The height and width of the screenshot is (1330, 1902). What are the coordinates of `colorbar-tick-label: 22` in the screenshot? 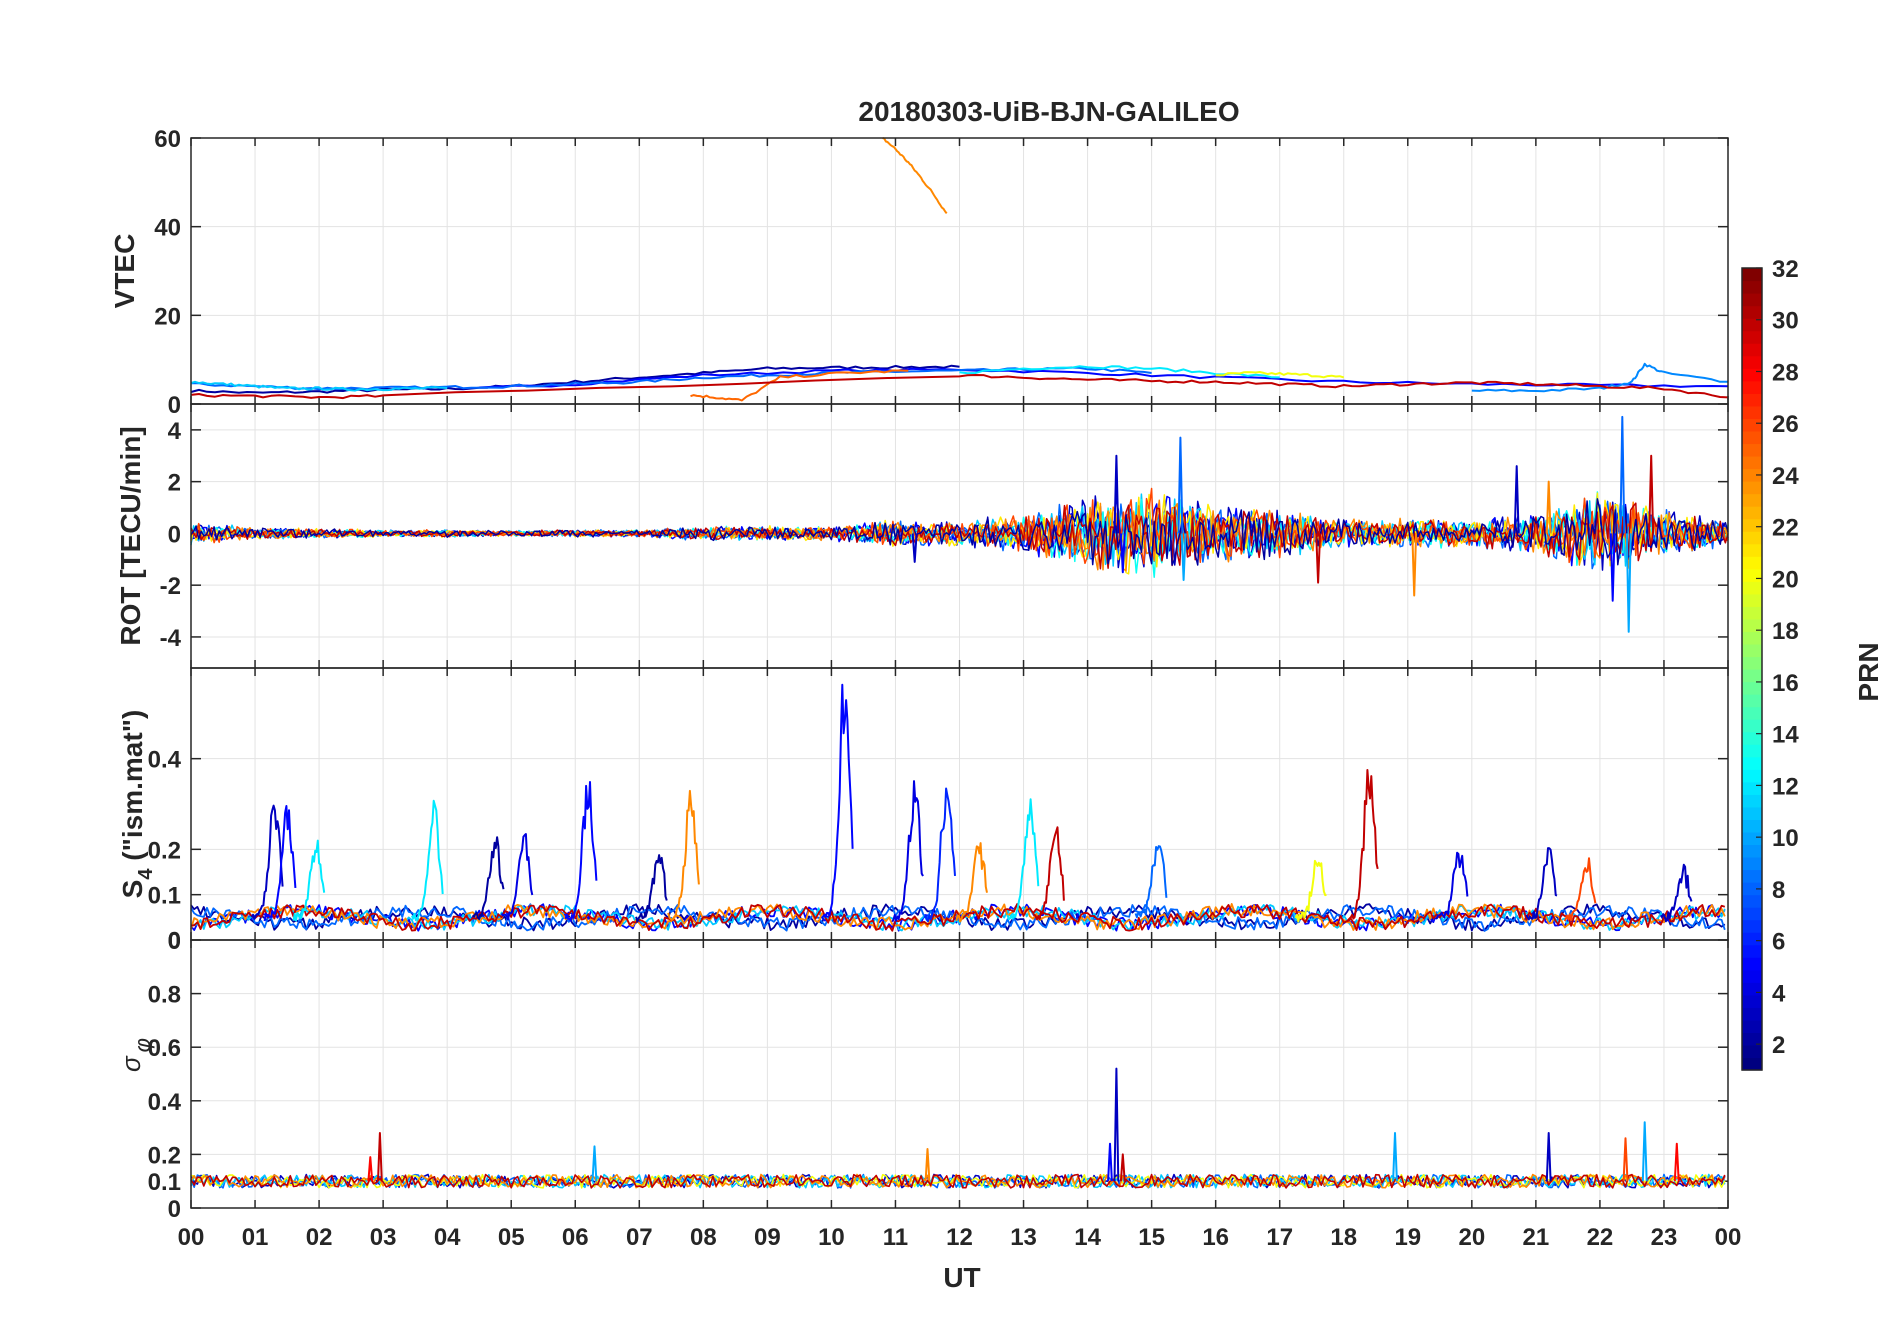 It's located at (1785, 528).